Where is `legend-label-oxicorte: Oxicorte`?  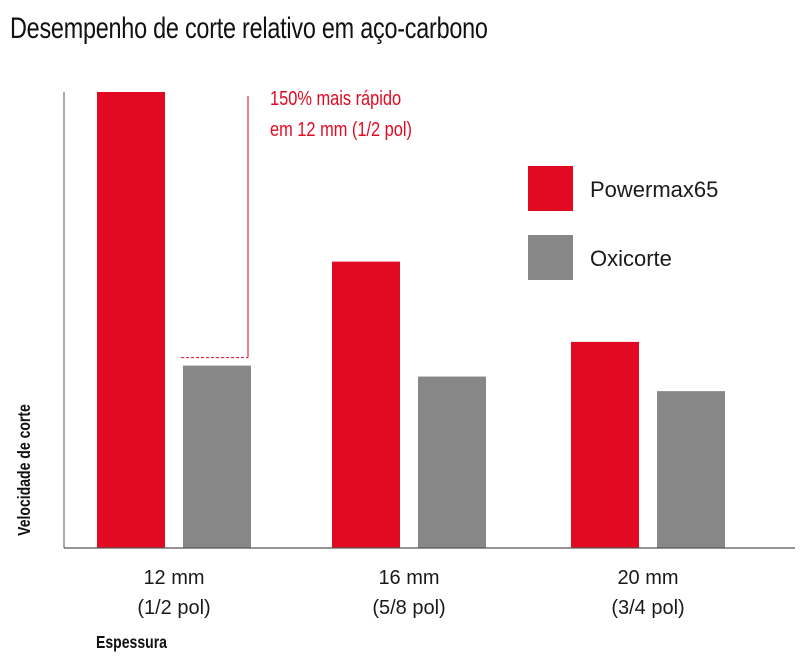 legend-label-oxicorte: Oxicorte is located at coordinates (631, 258).